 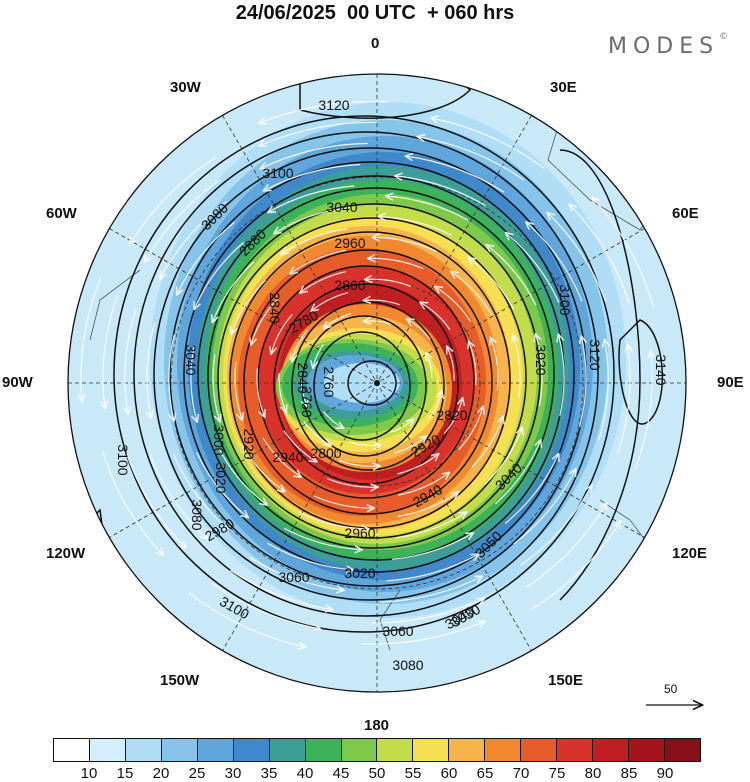 I want to click on contour-label: 2920, so click(x=249, y=443).